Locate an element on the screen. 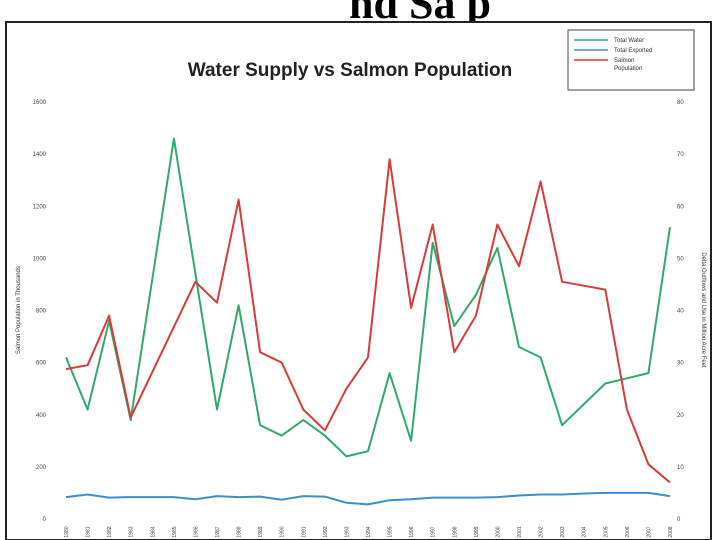 The image size is (717, 540). y-right-tick-label: 20 is located at coordinates (680, 416).